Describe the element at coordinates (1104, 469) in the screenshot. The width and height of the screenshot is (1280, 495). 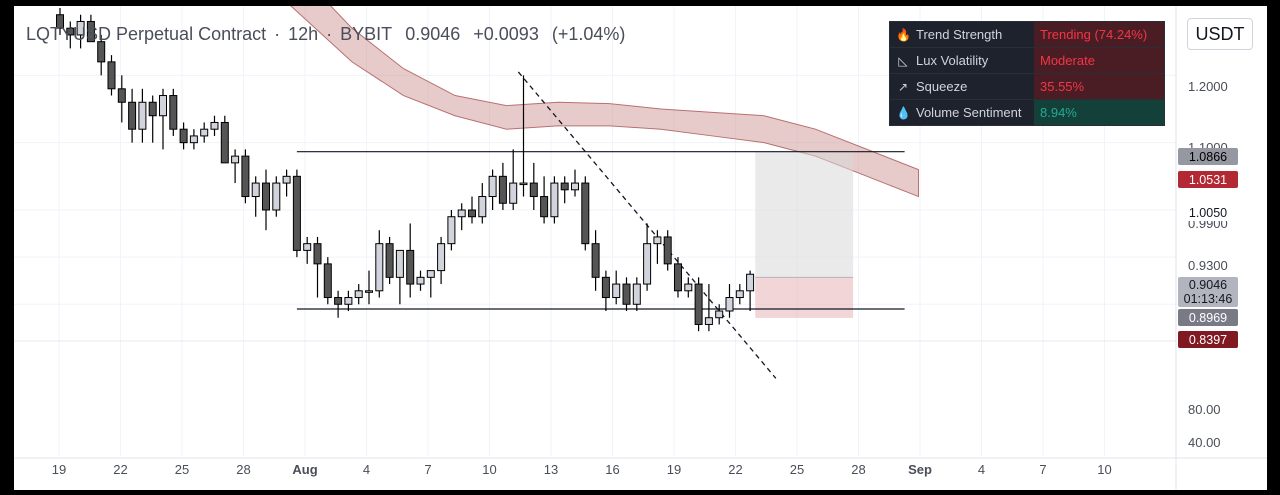
I see `time-tick-label: 10` at that location.